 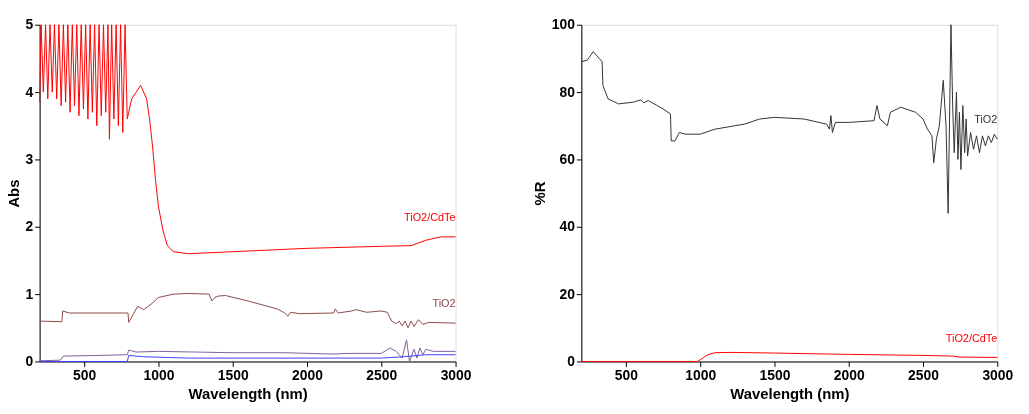 I want to click on y-tick-label: 80, so click(x=567, y=91).